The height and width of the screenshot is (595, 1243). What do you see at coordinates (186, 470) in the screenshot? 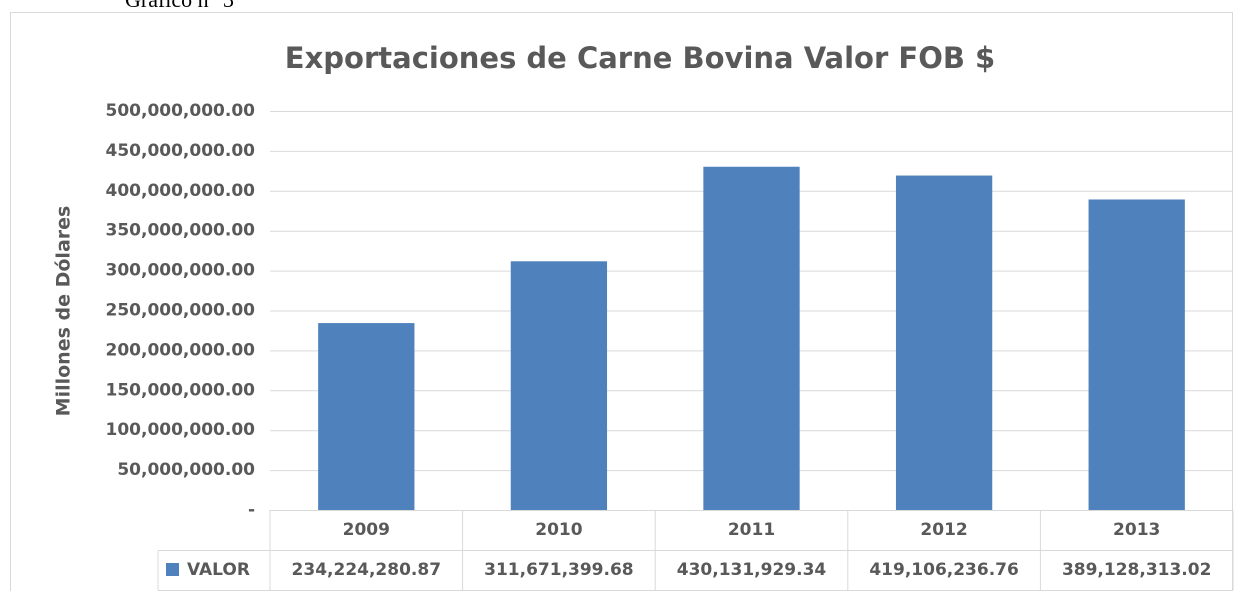
I see `y-tick-label: 50,000,000.00` at bounding box center [186, 470].